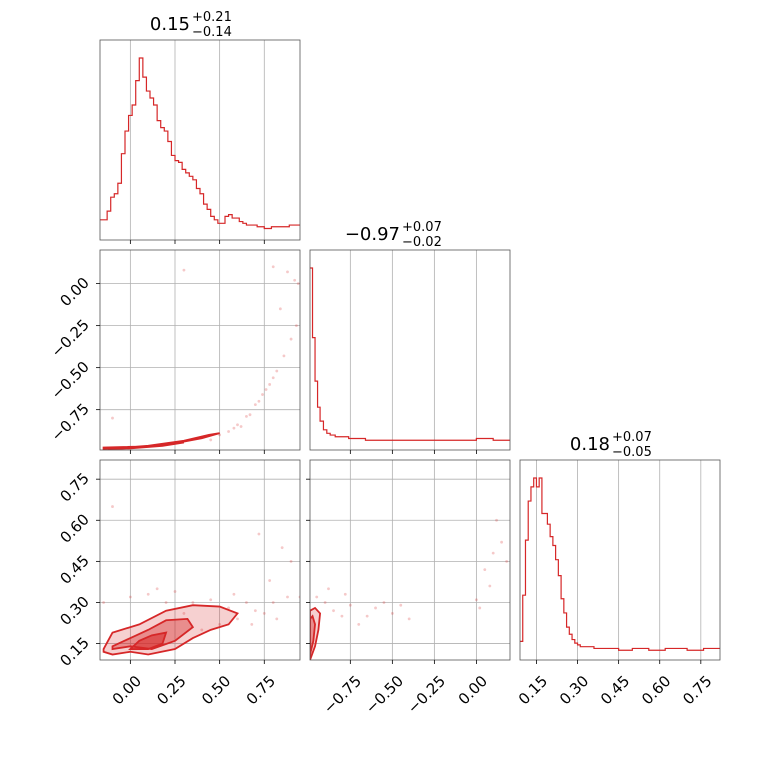 This screenshot has height=760, width=760. Describe the element at coordinates (473, 690) in the screenshot. I see `x-tick-label-p1: 0.00` at that location.